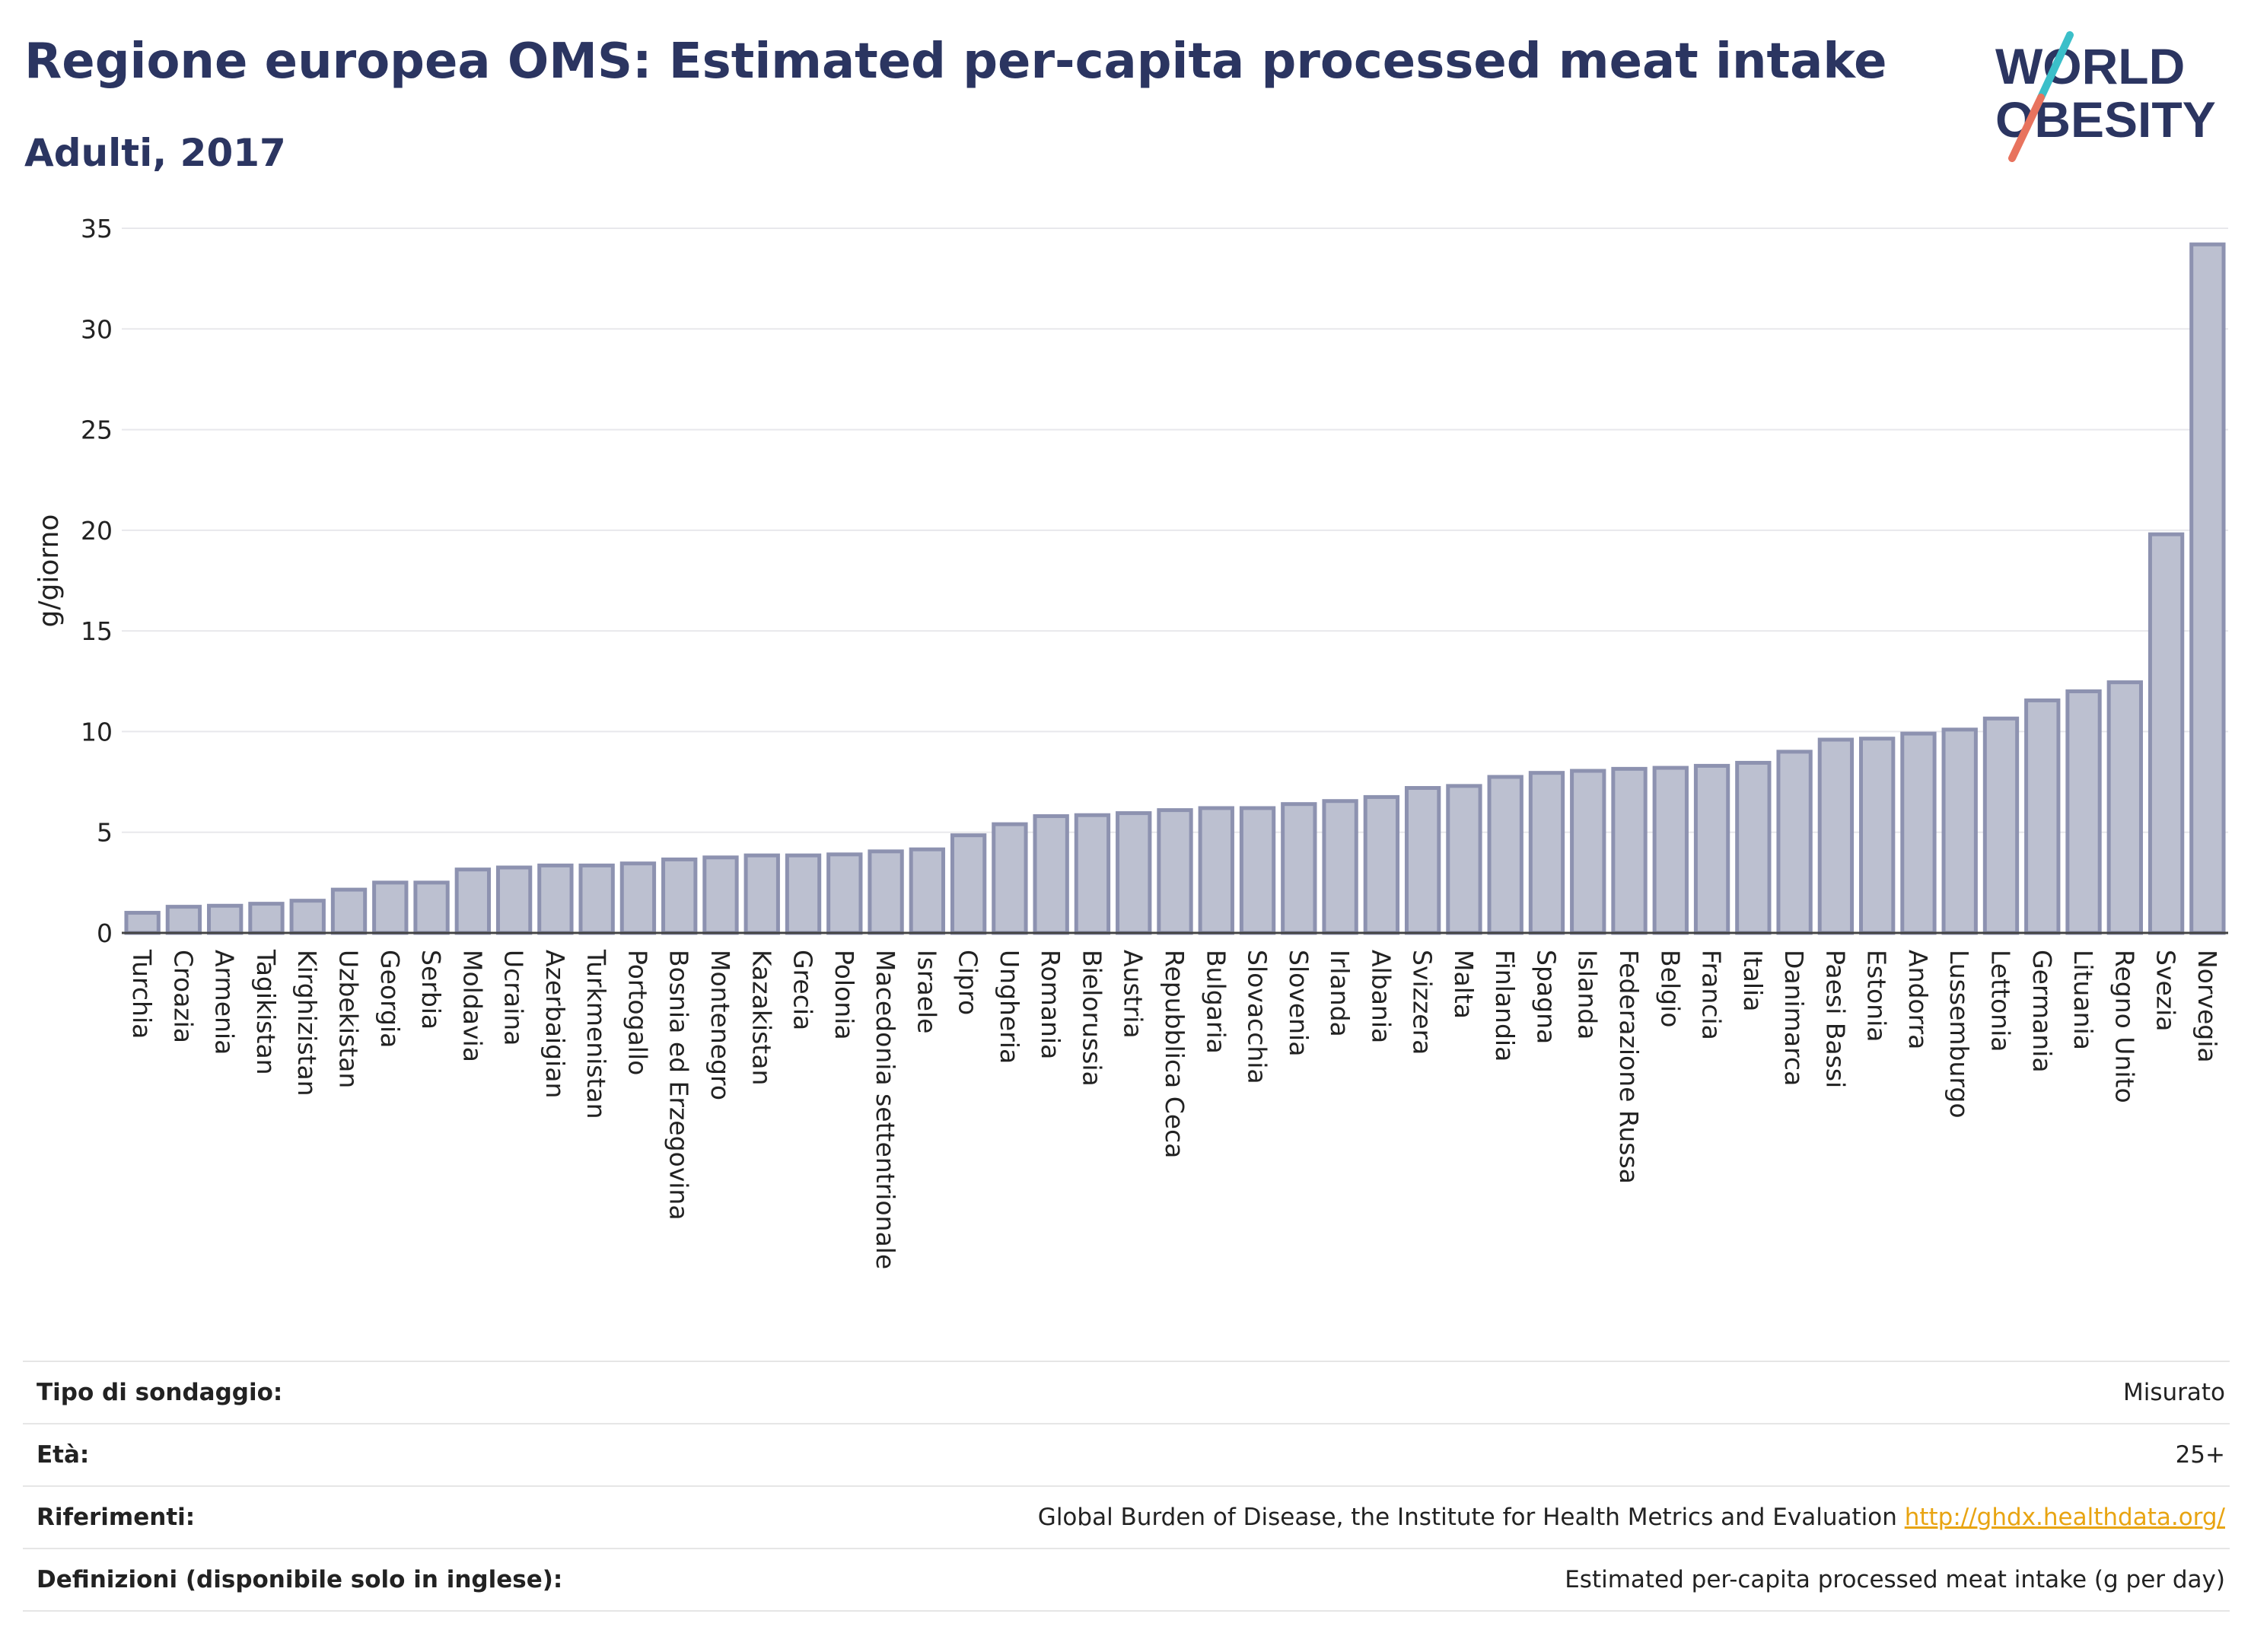  I want to click on bar-francia, so click(1711, 849).